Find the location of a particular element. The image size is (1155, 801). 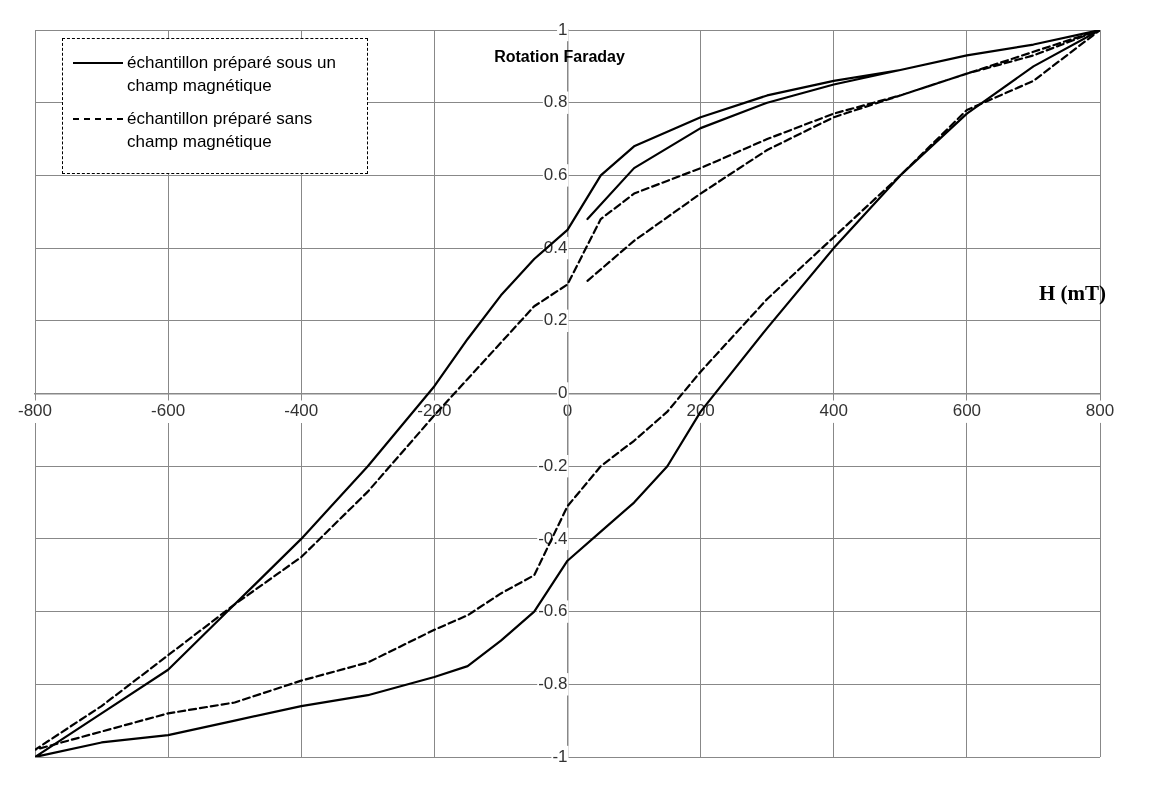

x-tick-label: -800 is located at coordinates (35, 411).